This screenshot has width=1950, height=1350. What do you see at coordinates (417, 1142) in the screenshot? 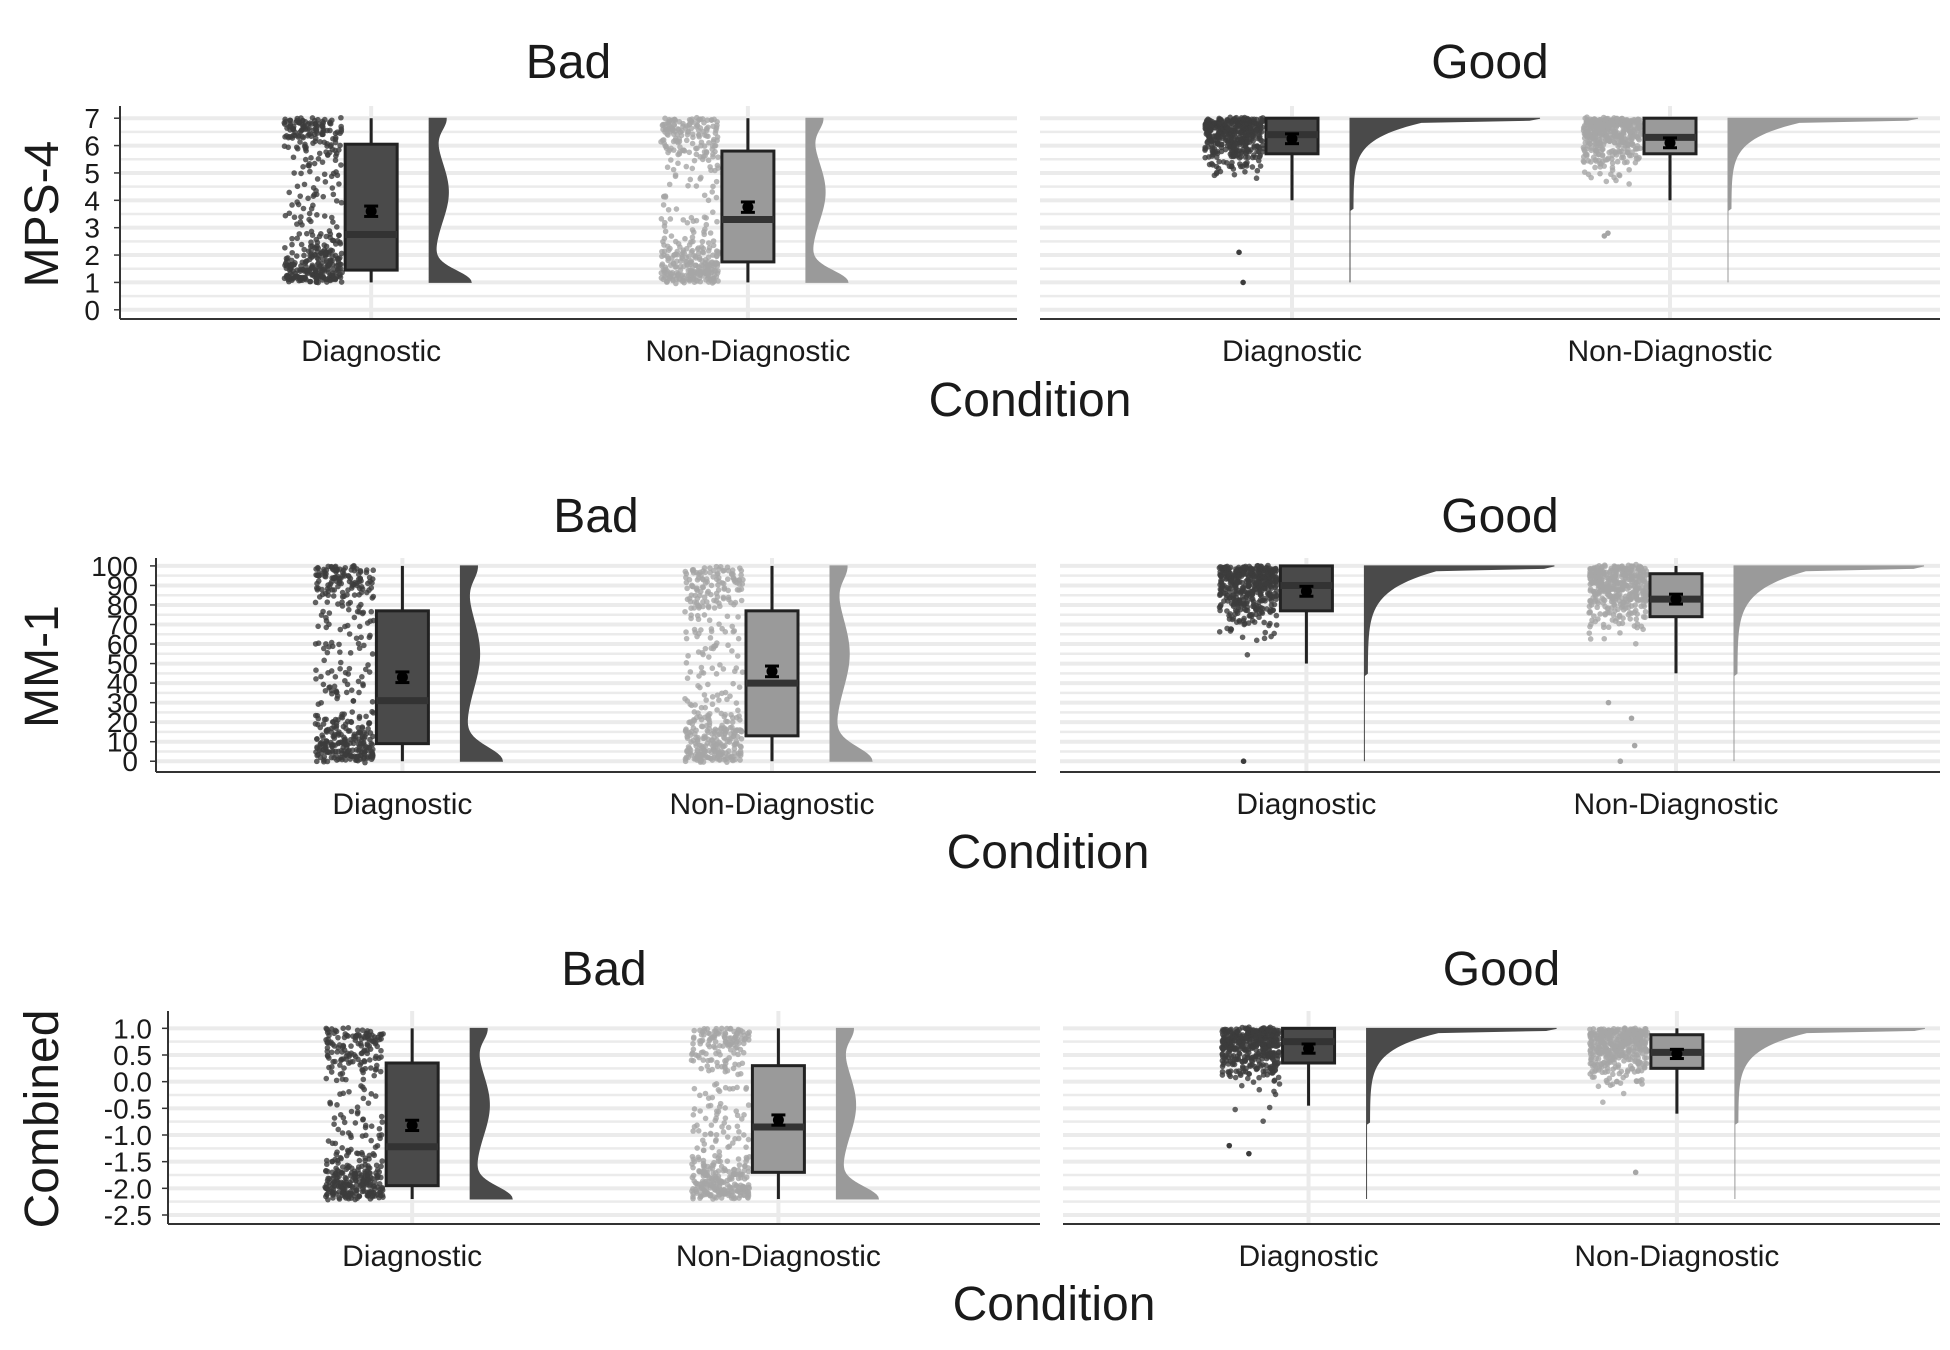
I see `group-diagnostic: Diagnostic` at bounding box center [417, 1142].